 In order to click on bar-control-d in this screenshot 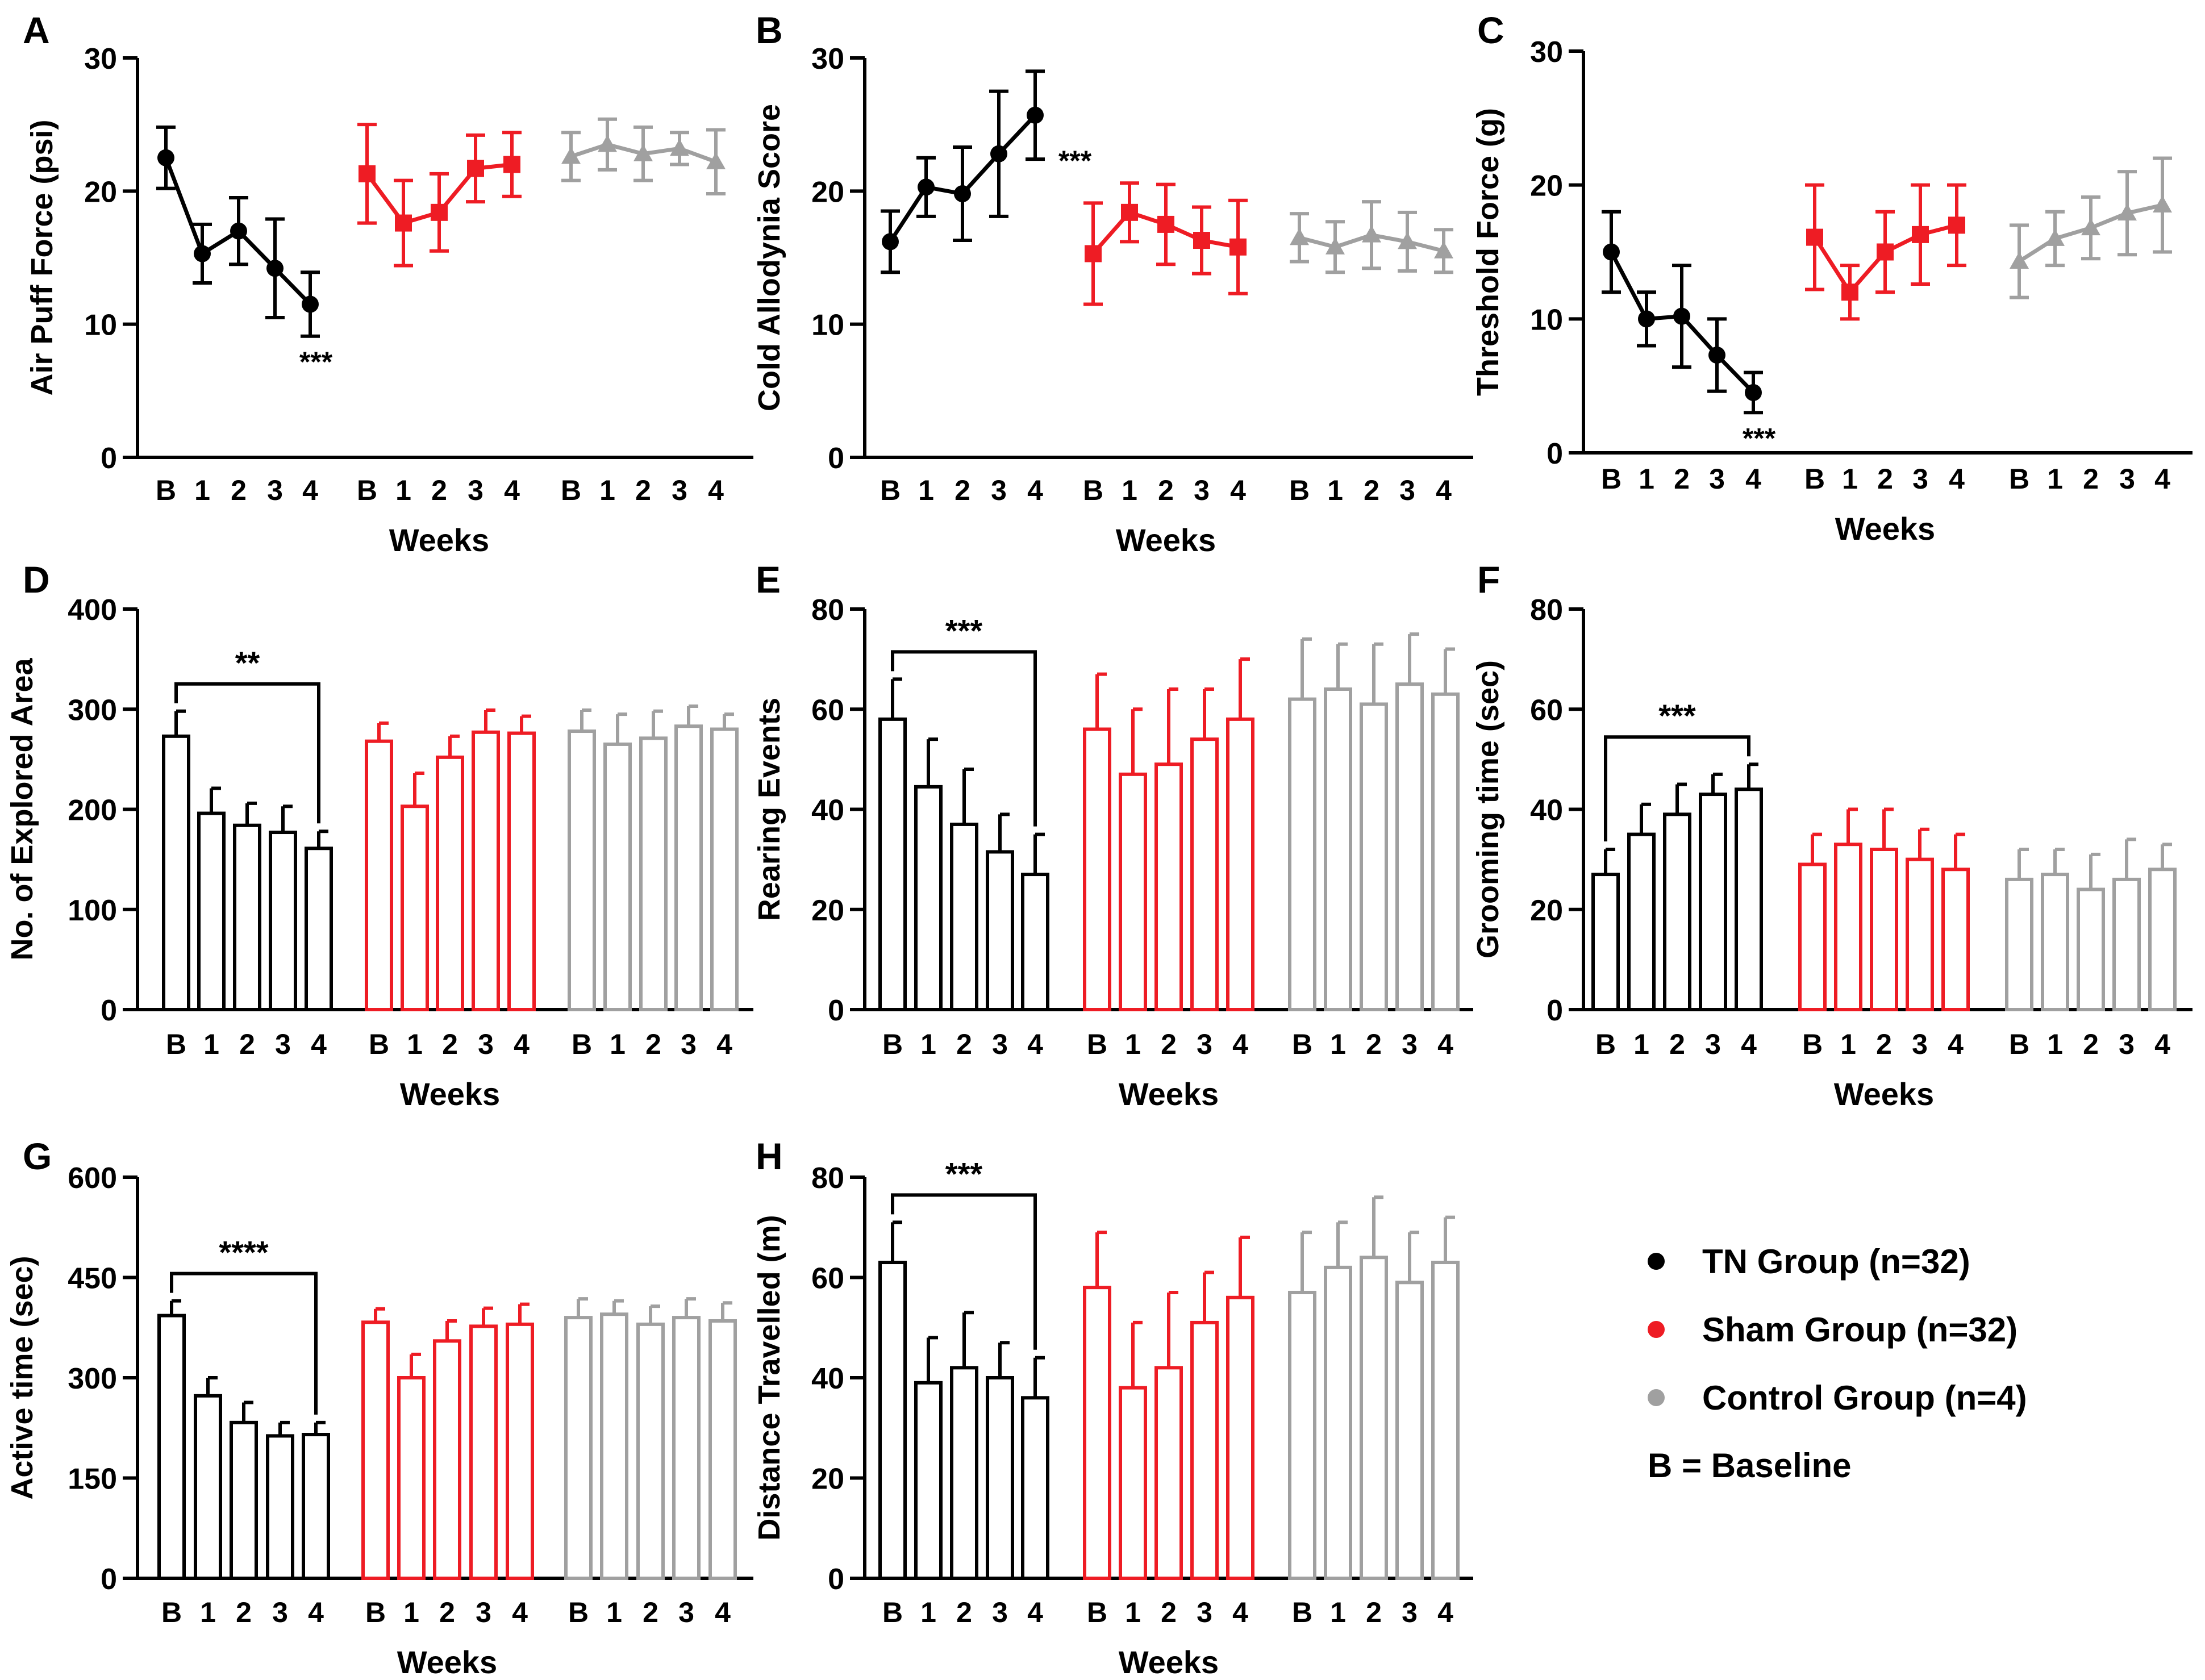, I will do `click(653, 874)`.